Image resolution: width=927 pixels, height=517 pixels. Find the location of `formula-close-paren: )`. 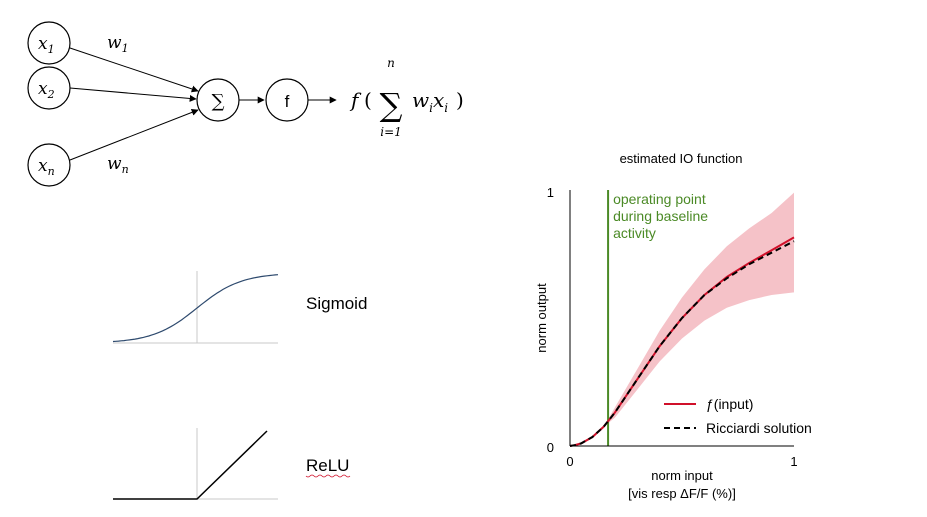

formula-close-paren: ) is located at coordinates (460, 100).